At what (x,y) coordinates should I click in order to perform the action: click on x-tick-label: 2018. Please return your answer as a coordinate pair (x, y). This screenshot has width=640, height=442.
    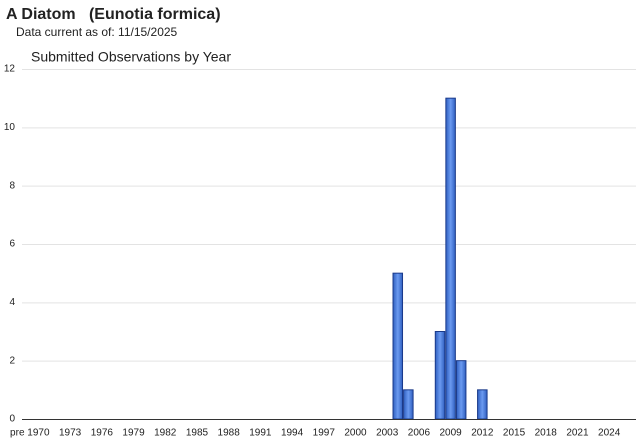
    Looking at the image, I should click on (546, 433).